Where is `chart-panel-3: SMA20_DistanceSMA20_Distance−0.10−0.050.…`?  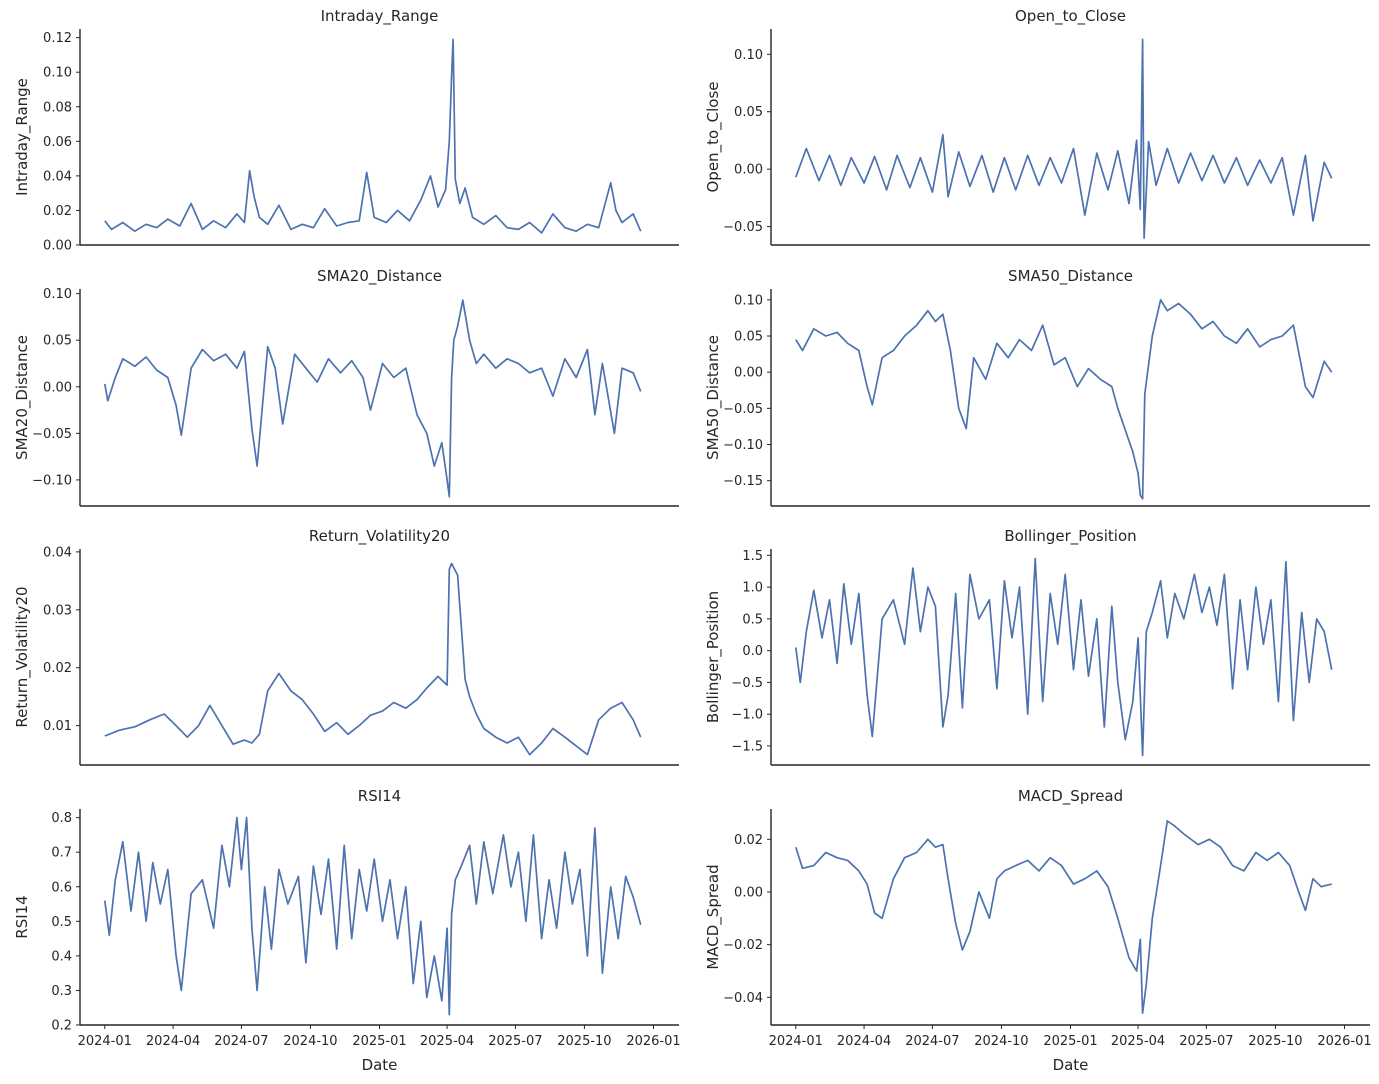 chart-panel-3: SMA20_DistanceSMA20_Distance−0.10−0.050.… is located at coordinates (346, 387).